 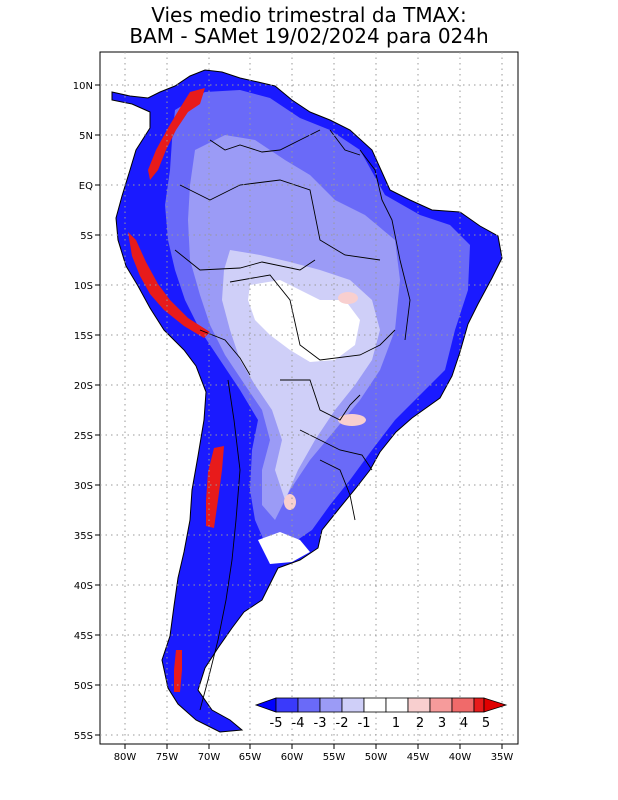 I want to click on map-title-line-1: Vies medio trimestral da TMAX:, so click(x=309, y=15).